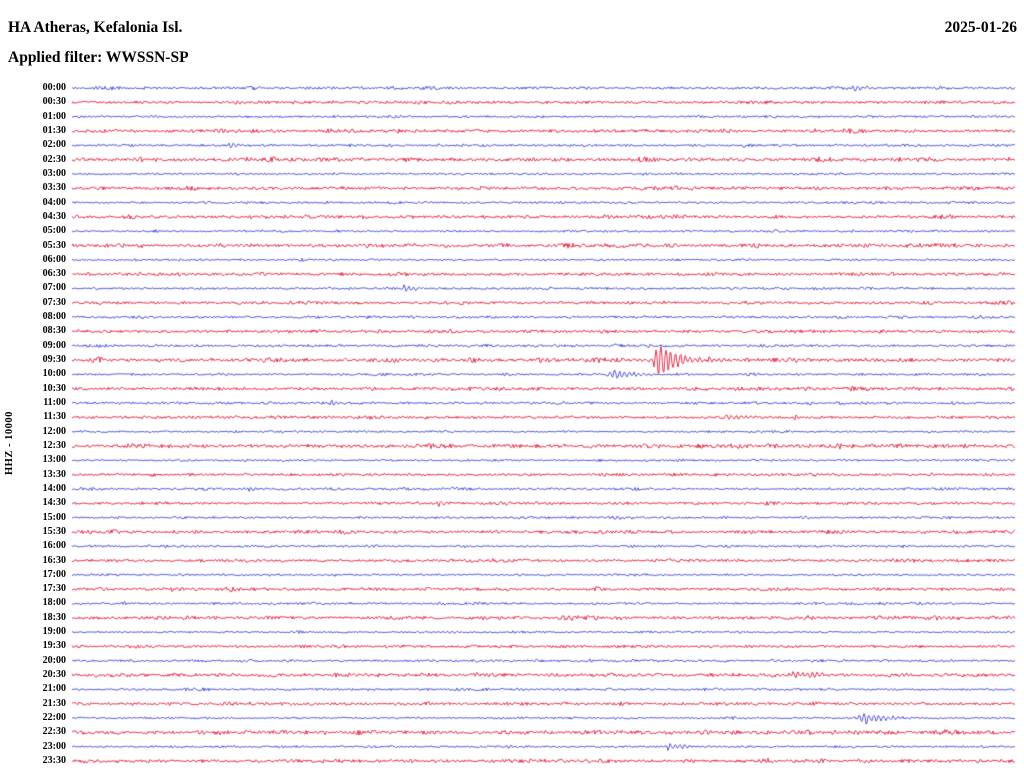 The width and height of the screenshot is (1024, 780). What do you see at coordinates (54, 231) in the screenshot?
I see `time-label: 05:00` at bounding box center [54, 231].